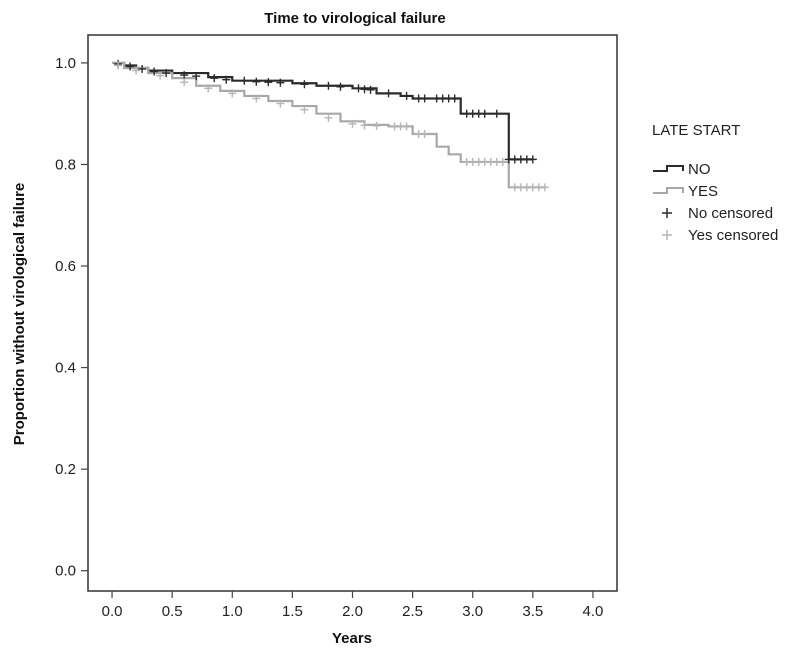 This screenshot has width=811, height=650. I want to click on legend-label: NO, so click(699, 169).